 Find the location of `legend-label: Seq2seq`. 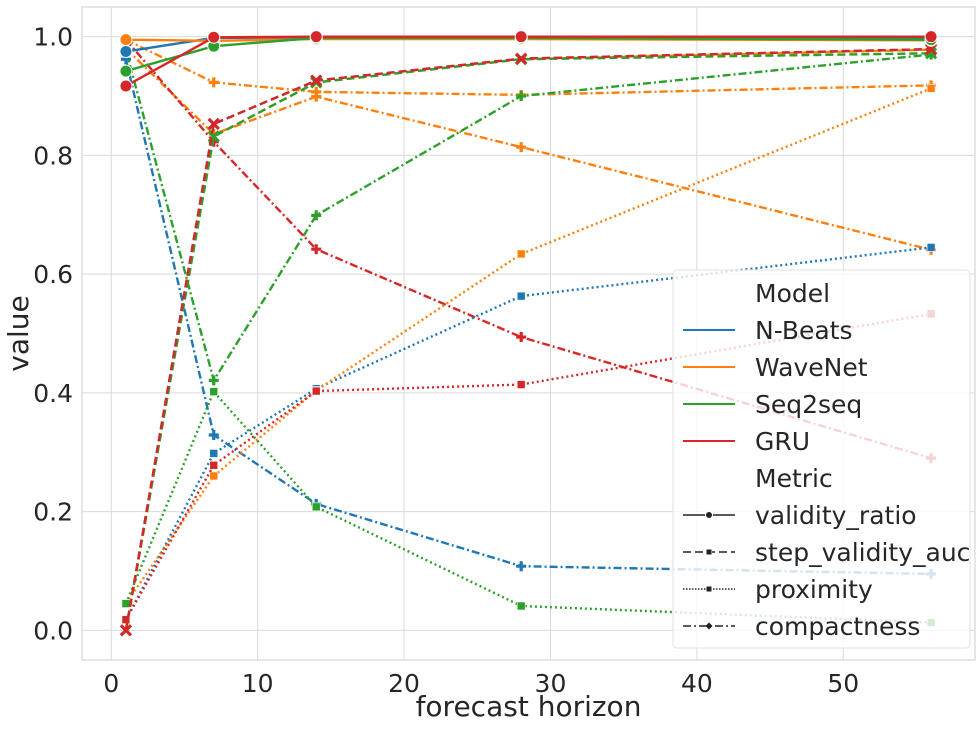

legend-label: Seq2seq is located at coordinates (808, 404).